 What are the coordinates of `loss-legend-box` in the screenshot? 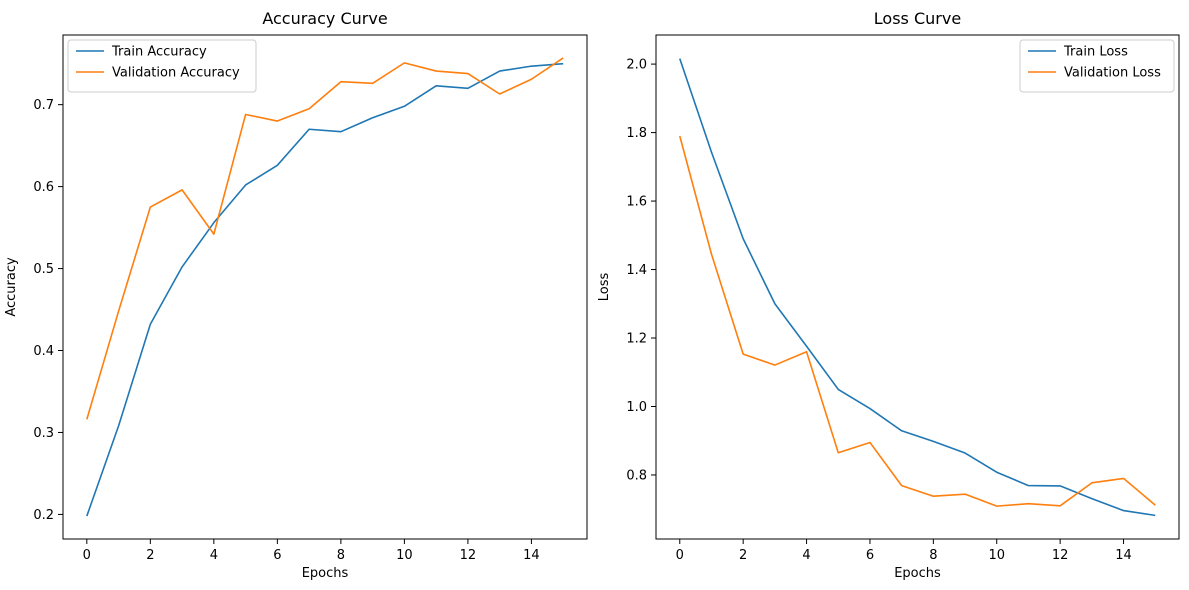 It's located at (1097, 66).